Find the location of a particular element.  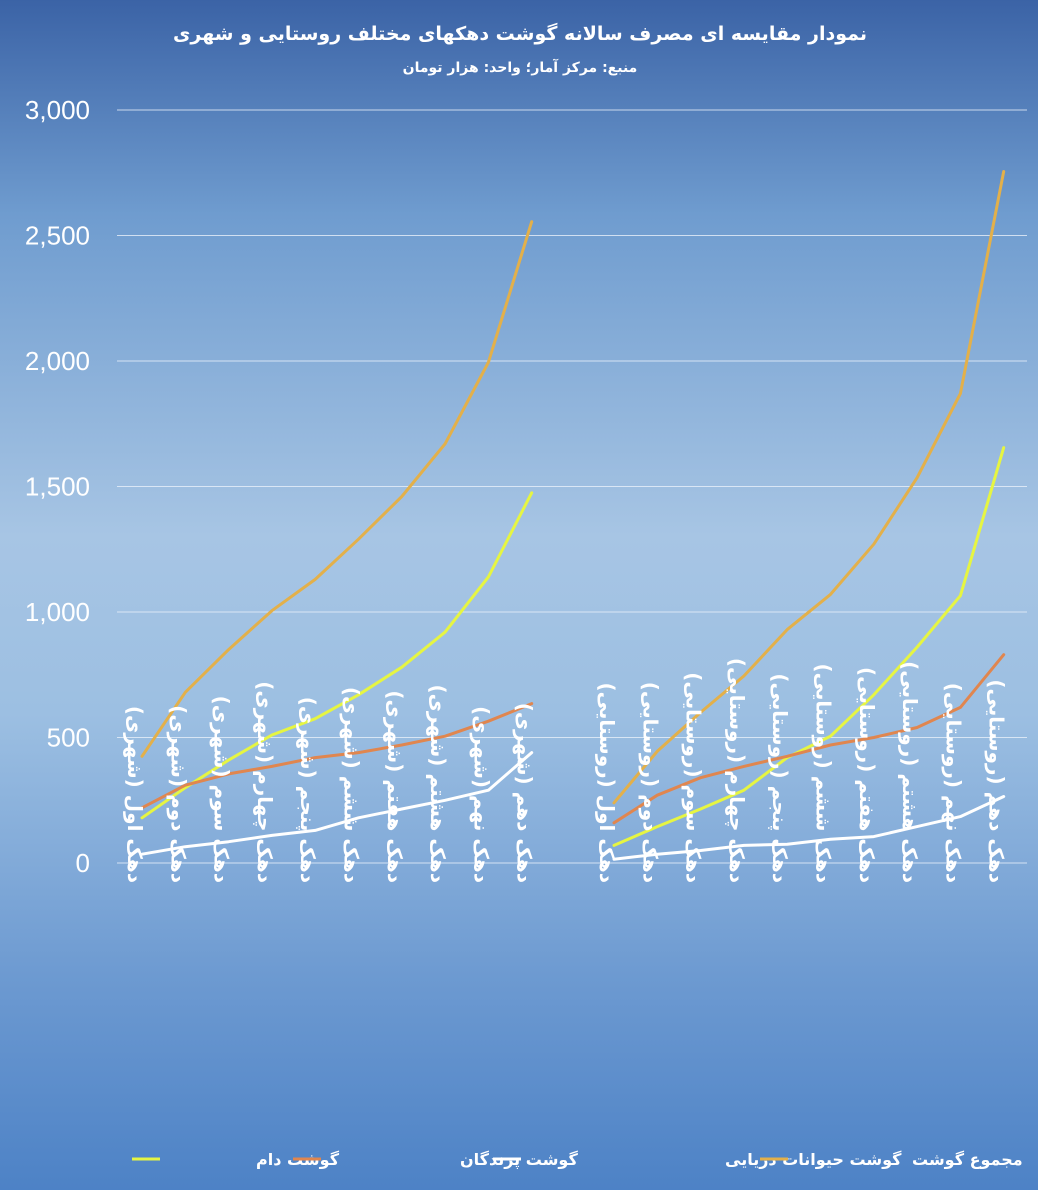

x-tick-label: دهک دهم (شهری) is located at coordinates (525, 793).